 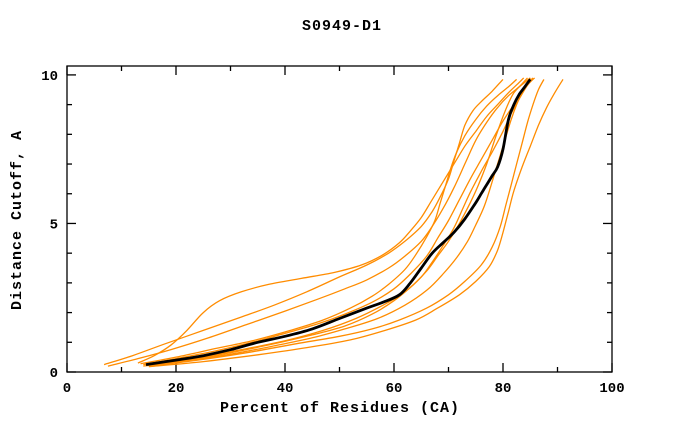 I want to click on y-axis-label: Distance Cutoff, A, so click(x=17, y=220).